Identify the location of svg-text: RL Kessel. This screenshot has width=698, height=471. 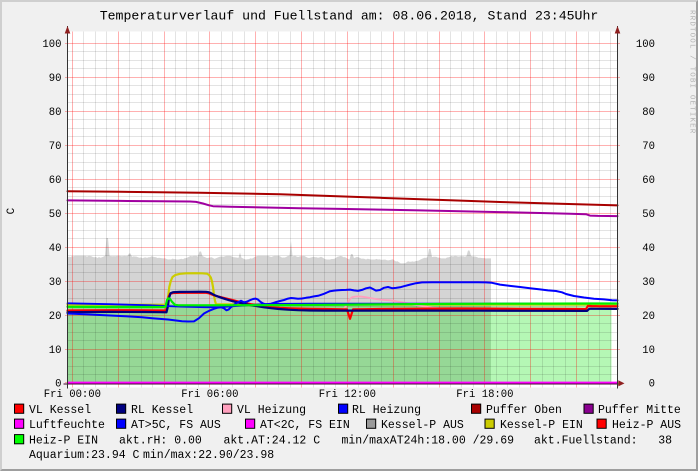
(162, 410).